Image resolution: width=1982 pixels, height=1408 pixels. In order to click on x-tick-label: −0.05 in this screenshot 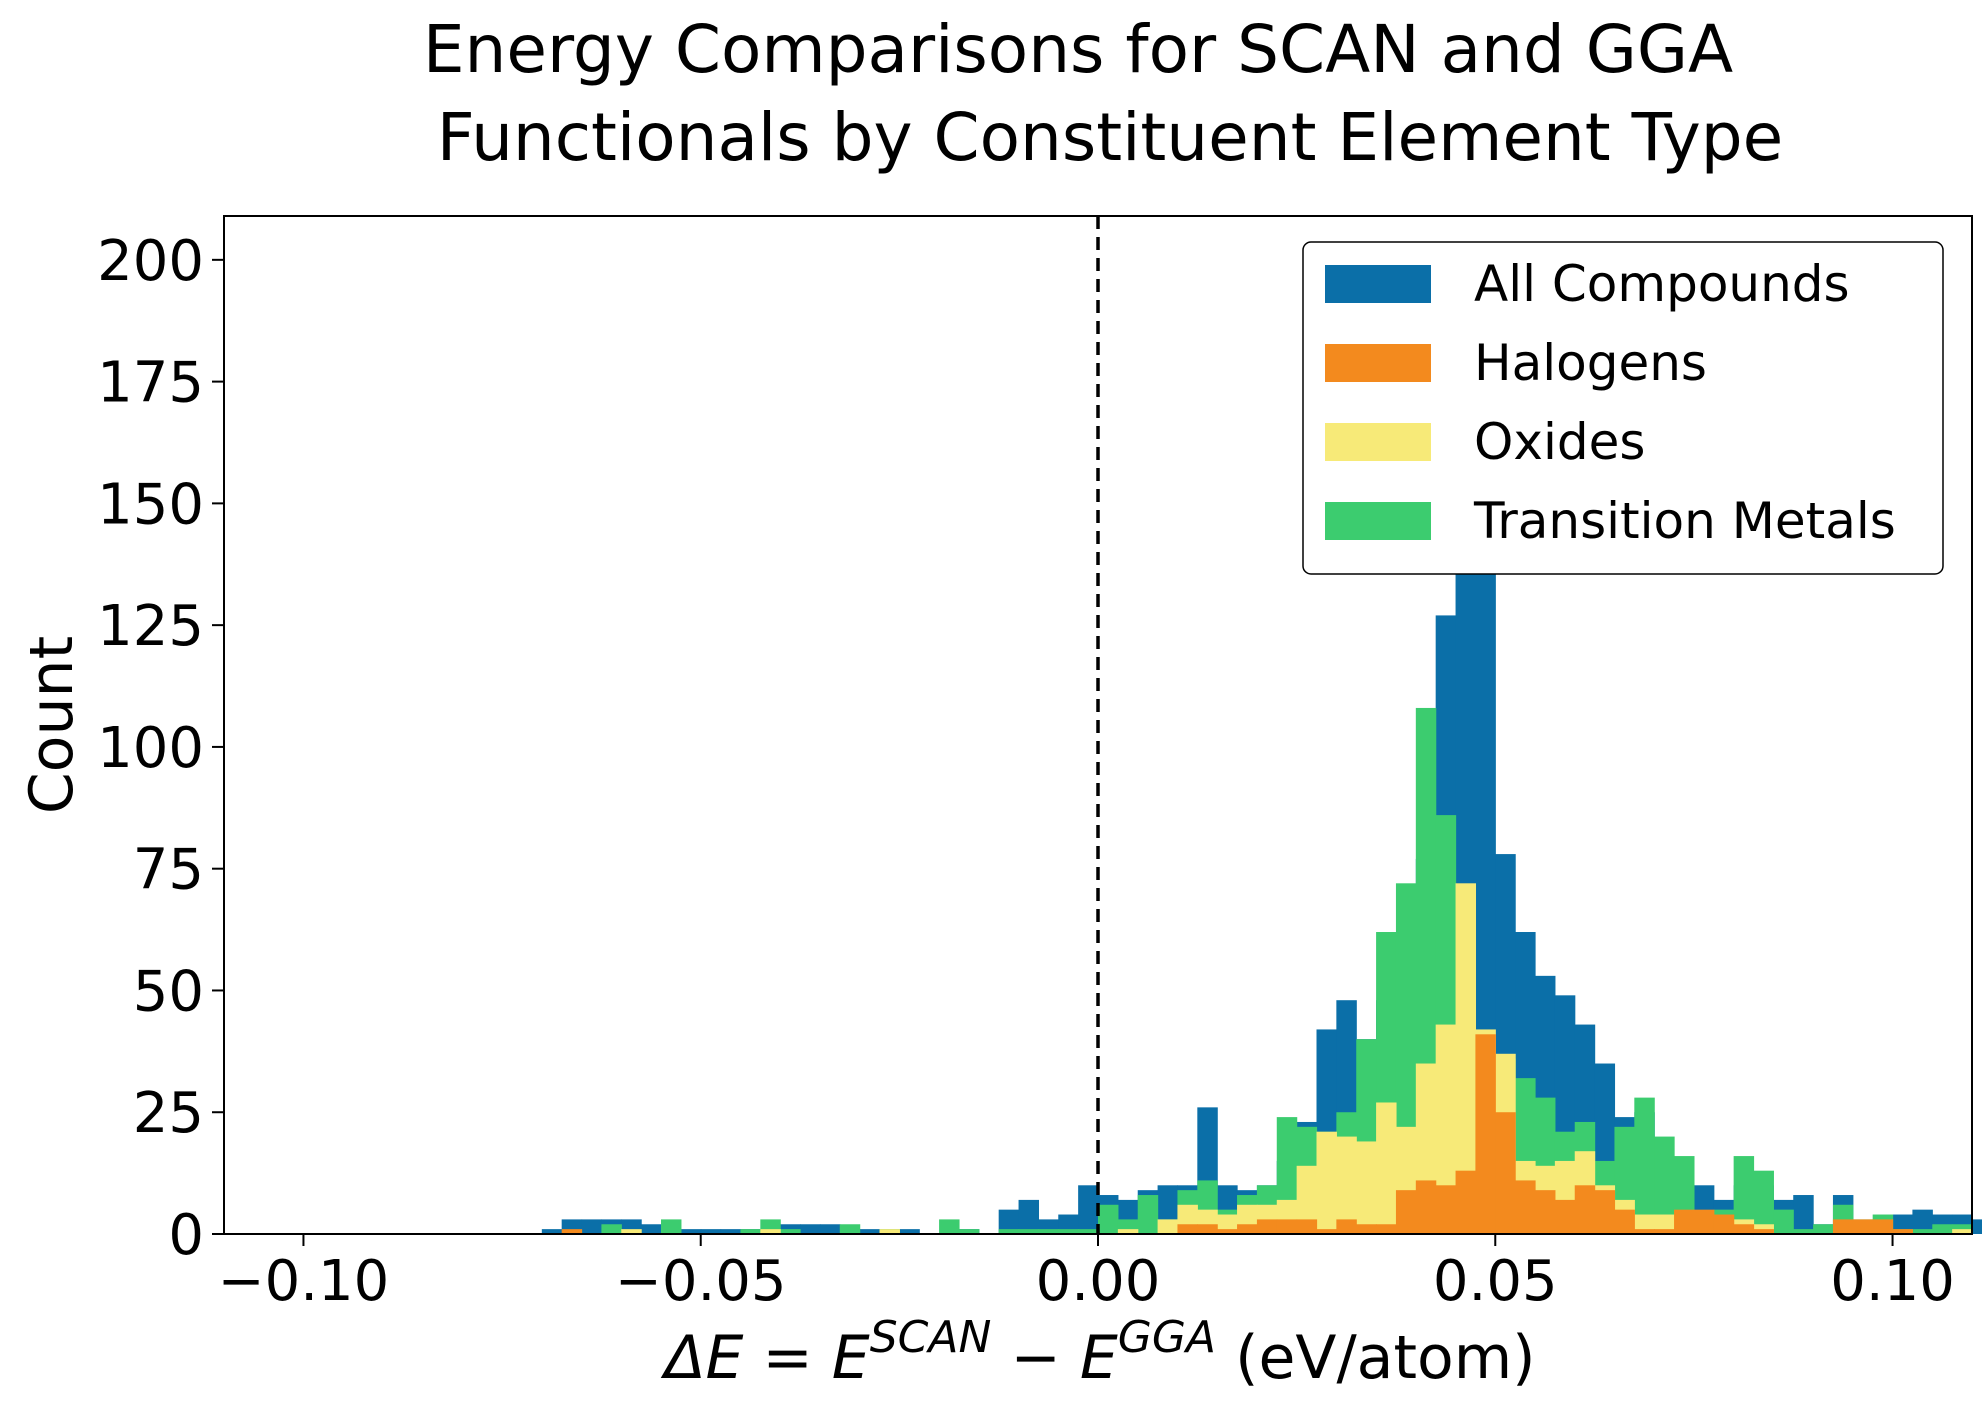, I will do `click(701, 1281)`.